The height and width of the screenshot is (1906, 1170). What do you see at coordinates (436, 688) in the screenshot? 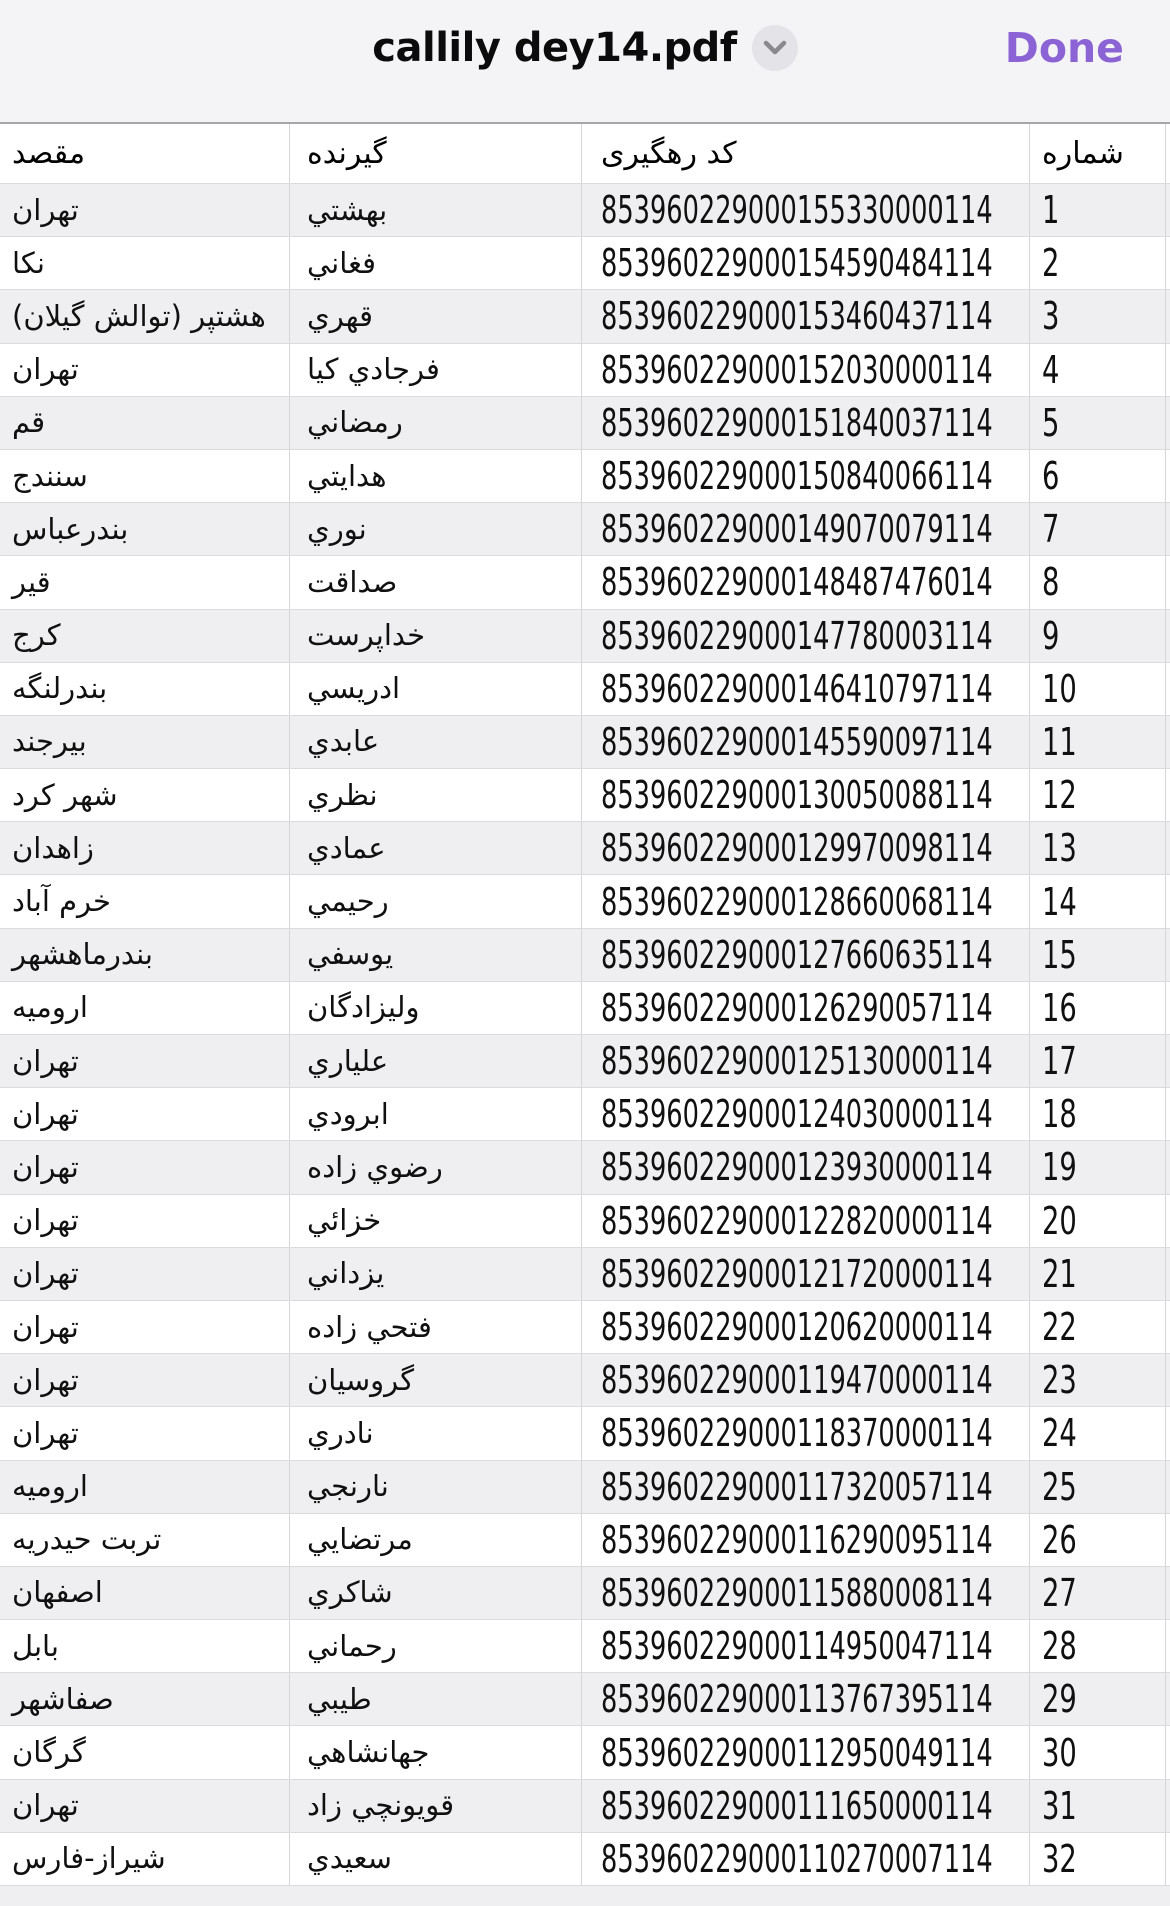
I see `recipient-cell: ادريسي` at bounding box center [436, 688].